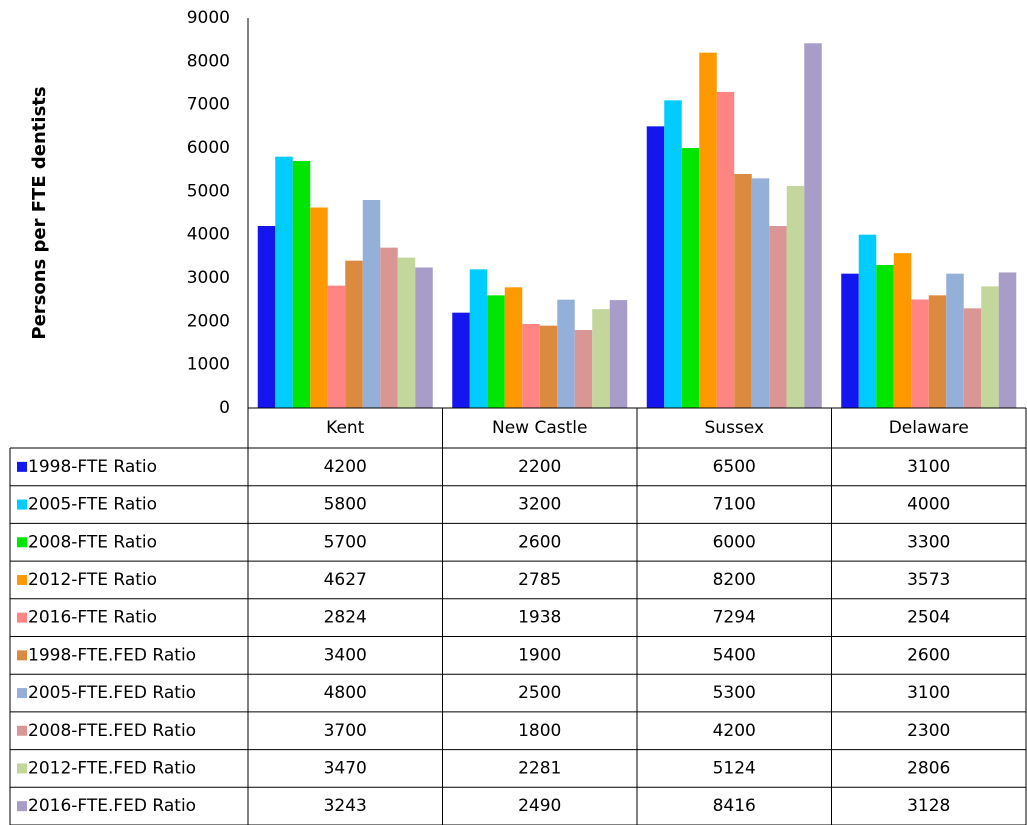  I want to click on table-value: 8200, so click(734, 580).